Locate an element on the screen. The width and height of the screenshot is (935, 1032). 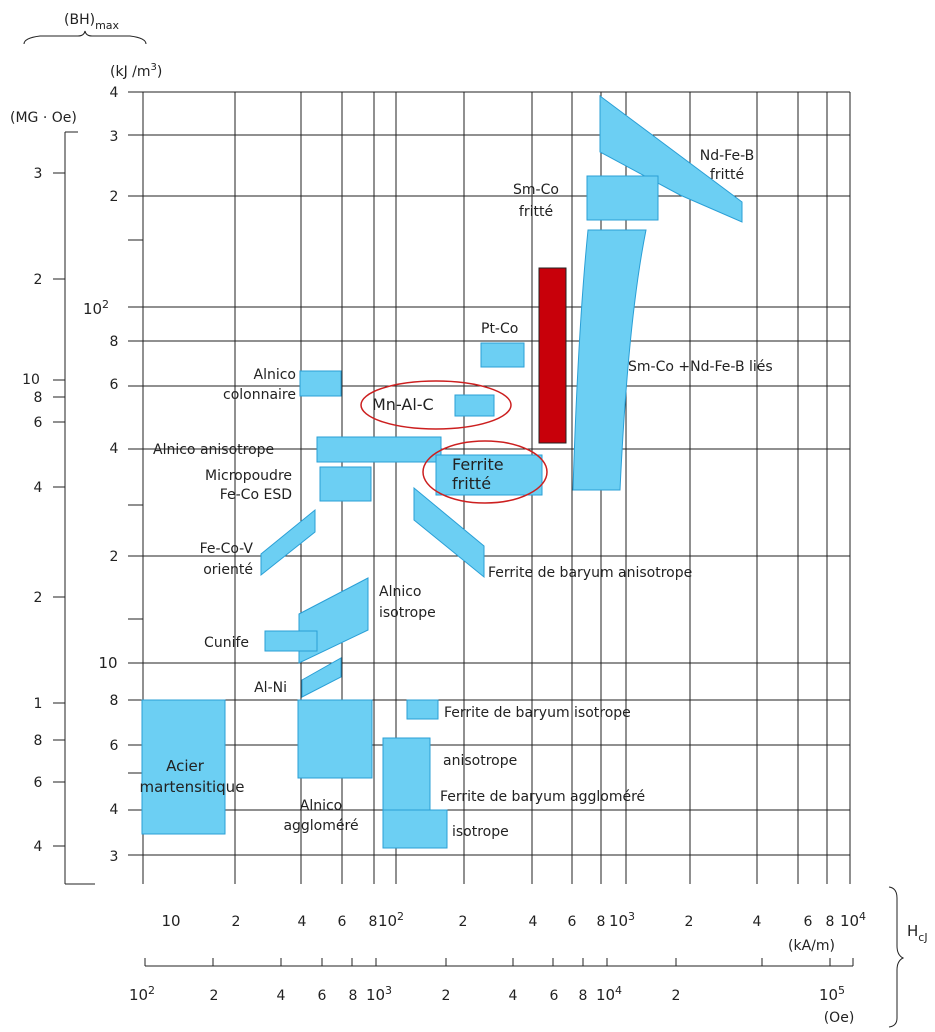
label-al-ni: Al-Ni is located at coordinates (270, 688).